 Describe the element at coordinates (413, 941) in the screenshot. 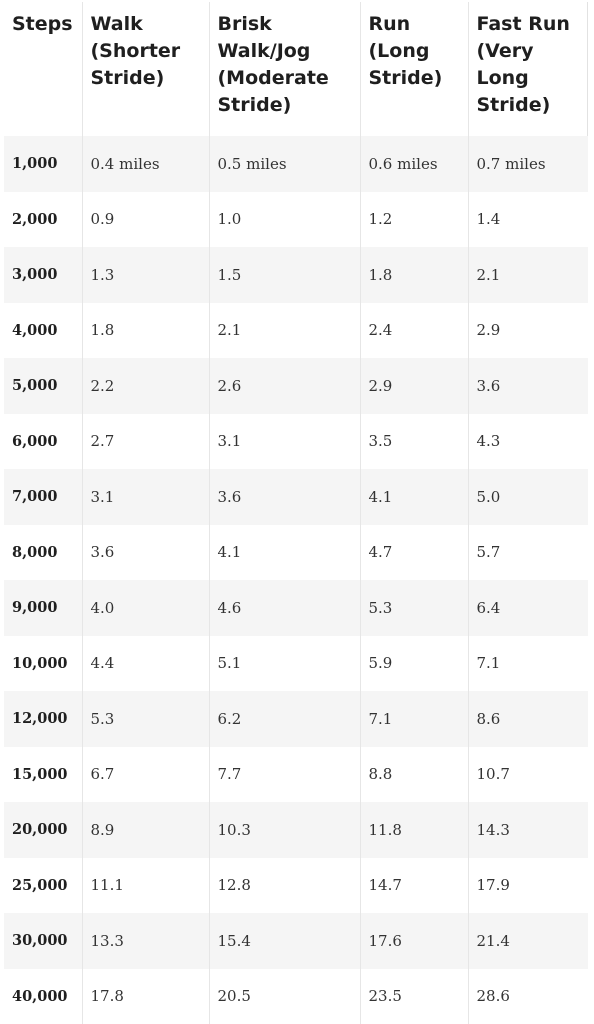

I see `run-cell: 17.6` at that location.